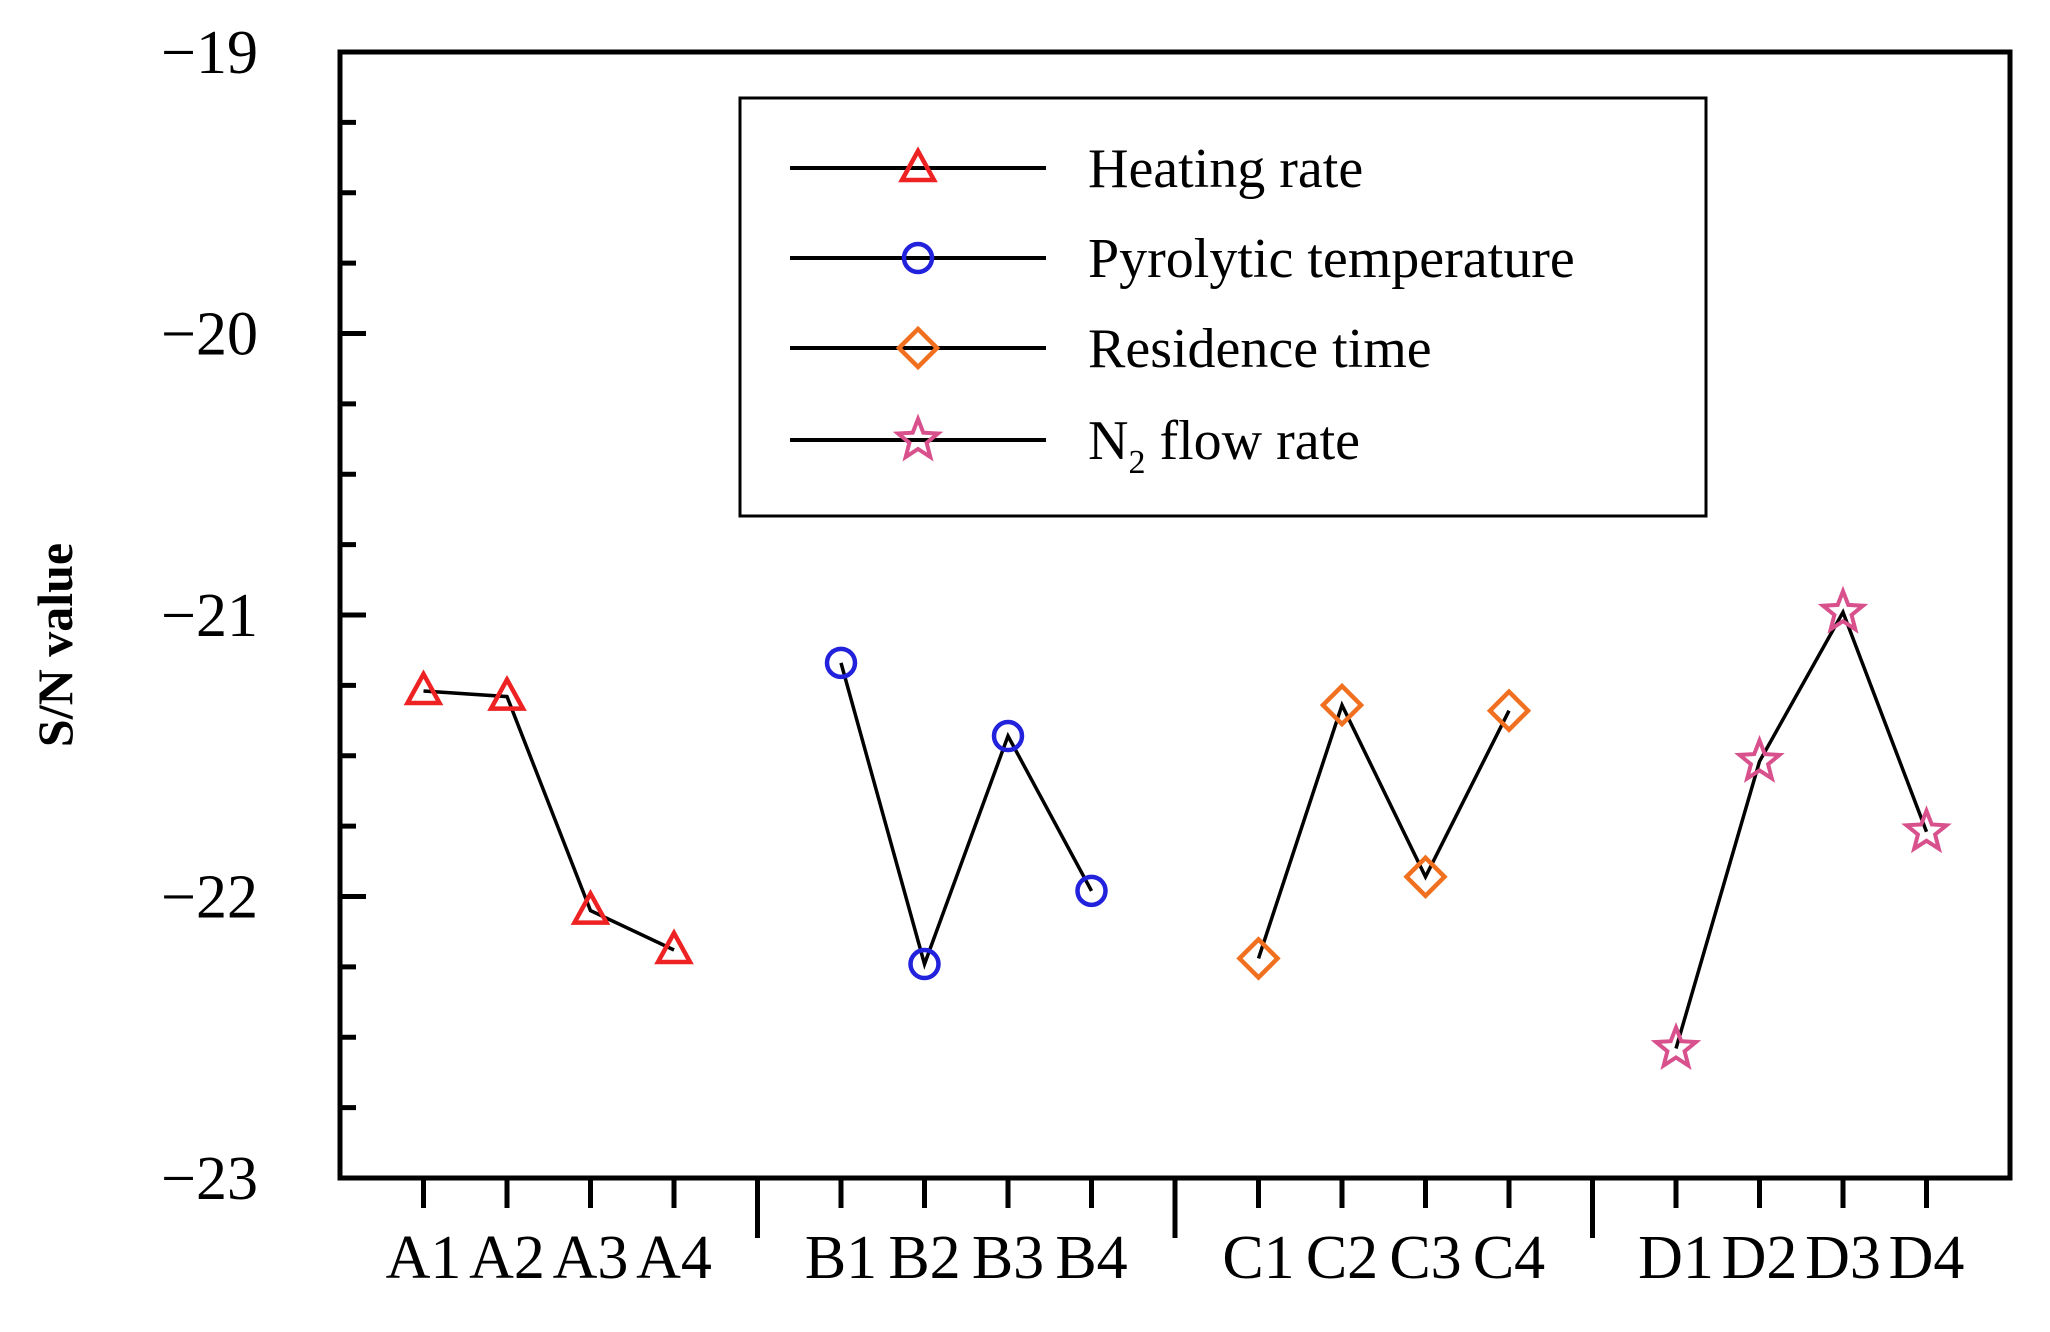 This screenshot has height=1332, width=2050. Describe the element at coordinates (1760, 1258) in the screenshot. I see `x-tick-label: D2` at that location.